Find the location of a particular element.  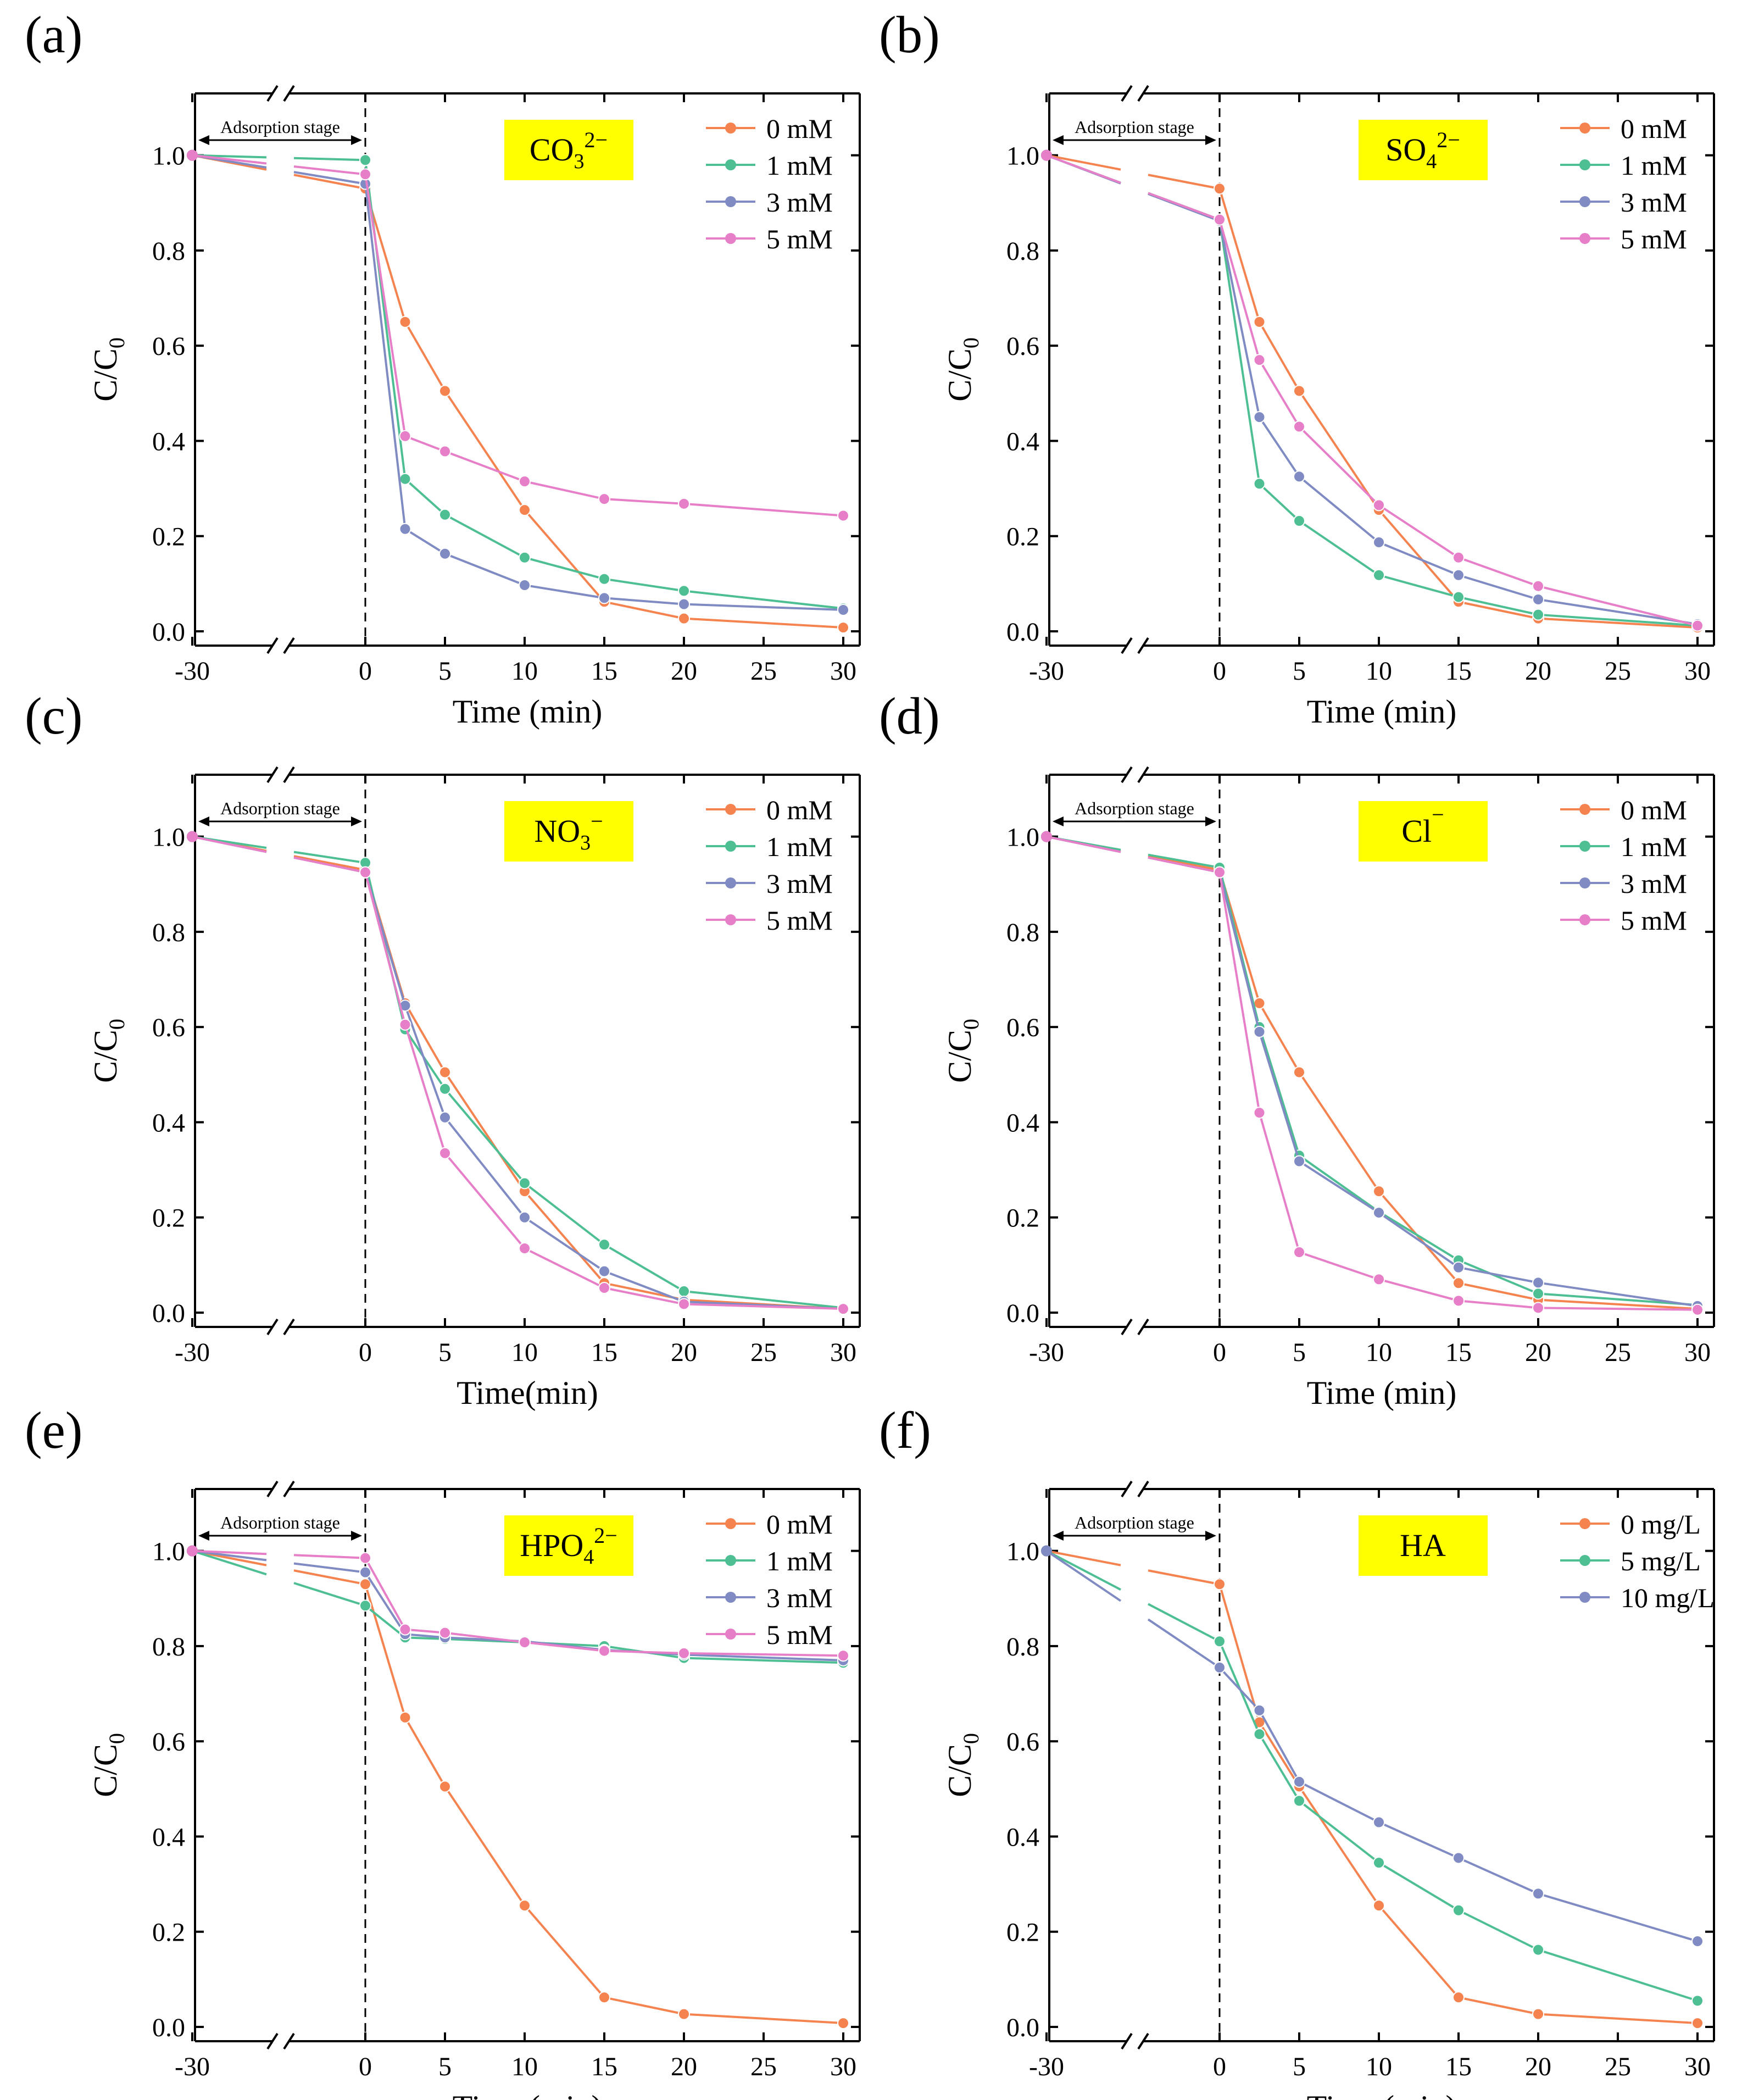

arrow-head-right is located at coordinates (356, 1536).